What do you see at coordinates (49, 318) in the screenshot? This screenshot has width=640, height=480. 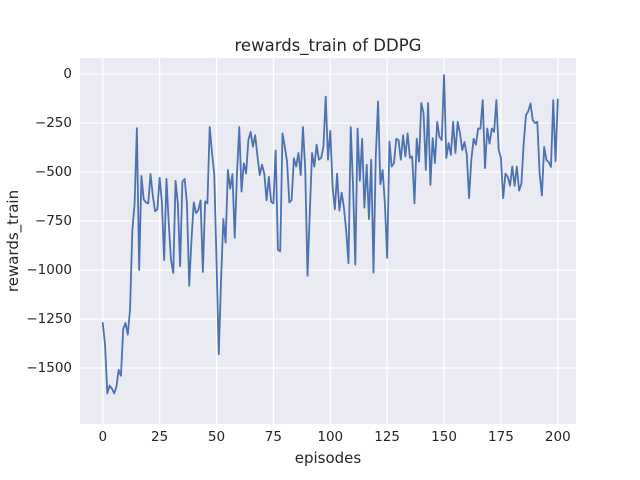 I see `y-tick-label: −1250` at bounding box center [49, 318].